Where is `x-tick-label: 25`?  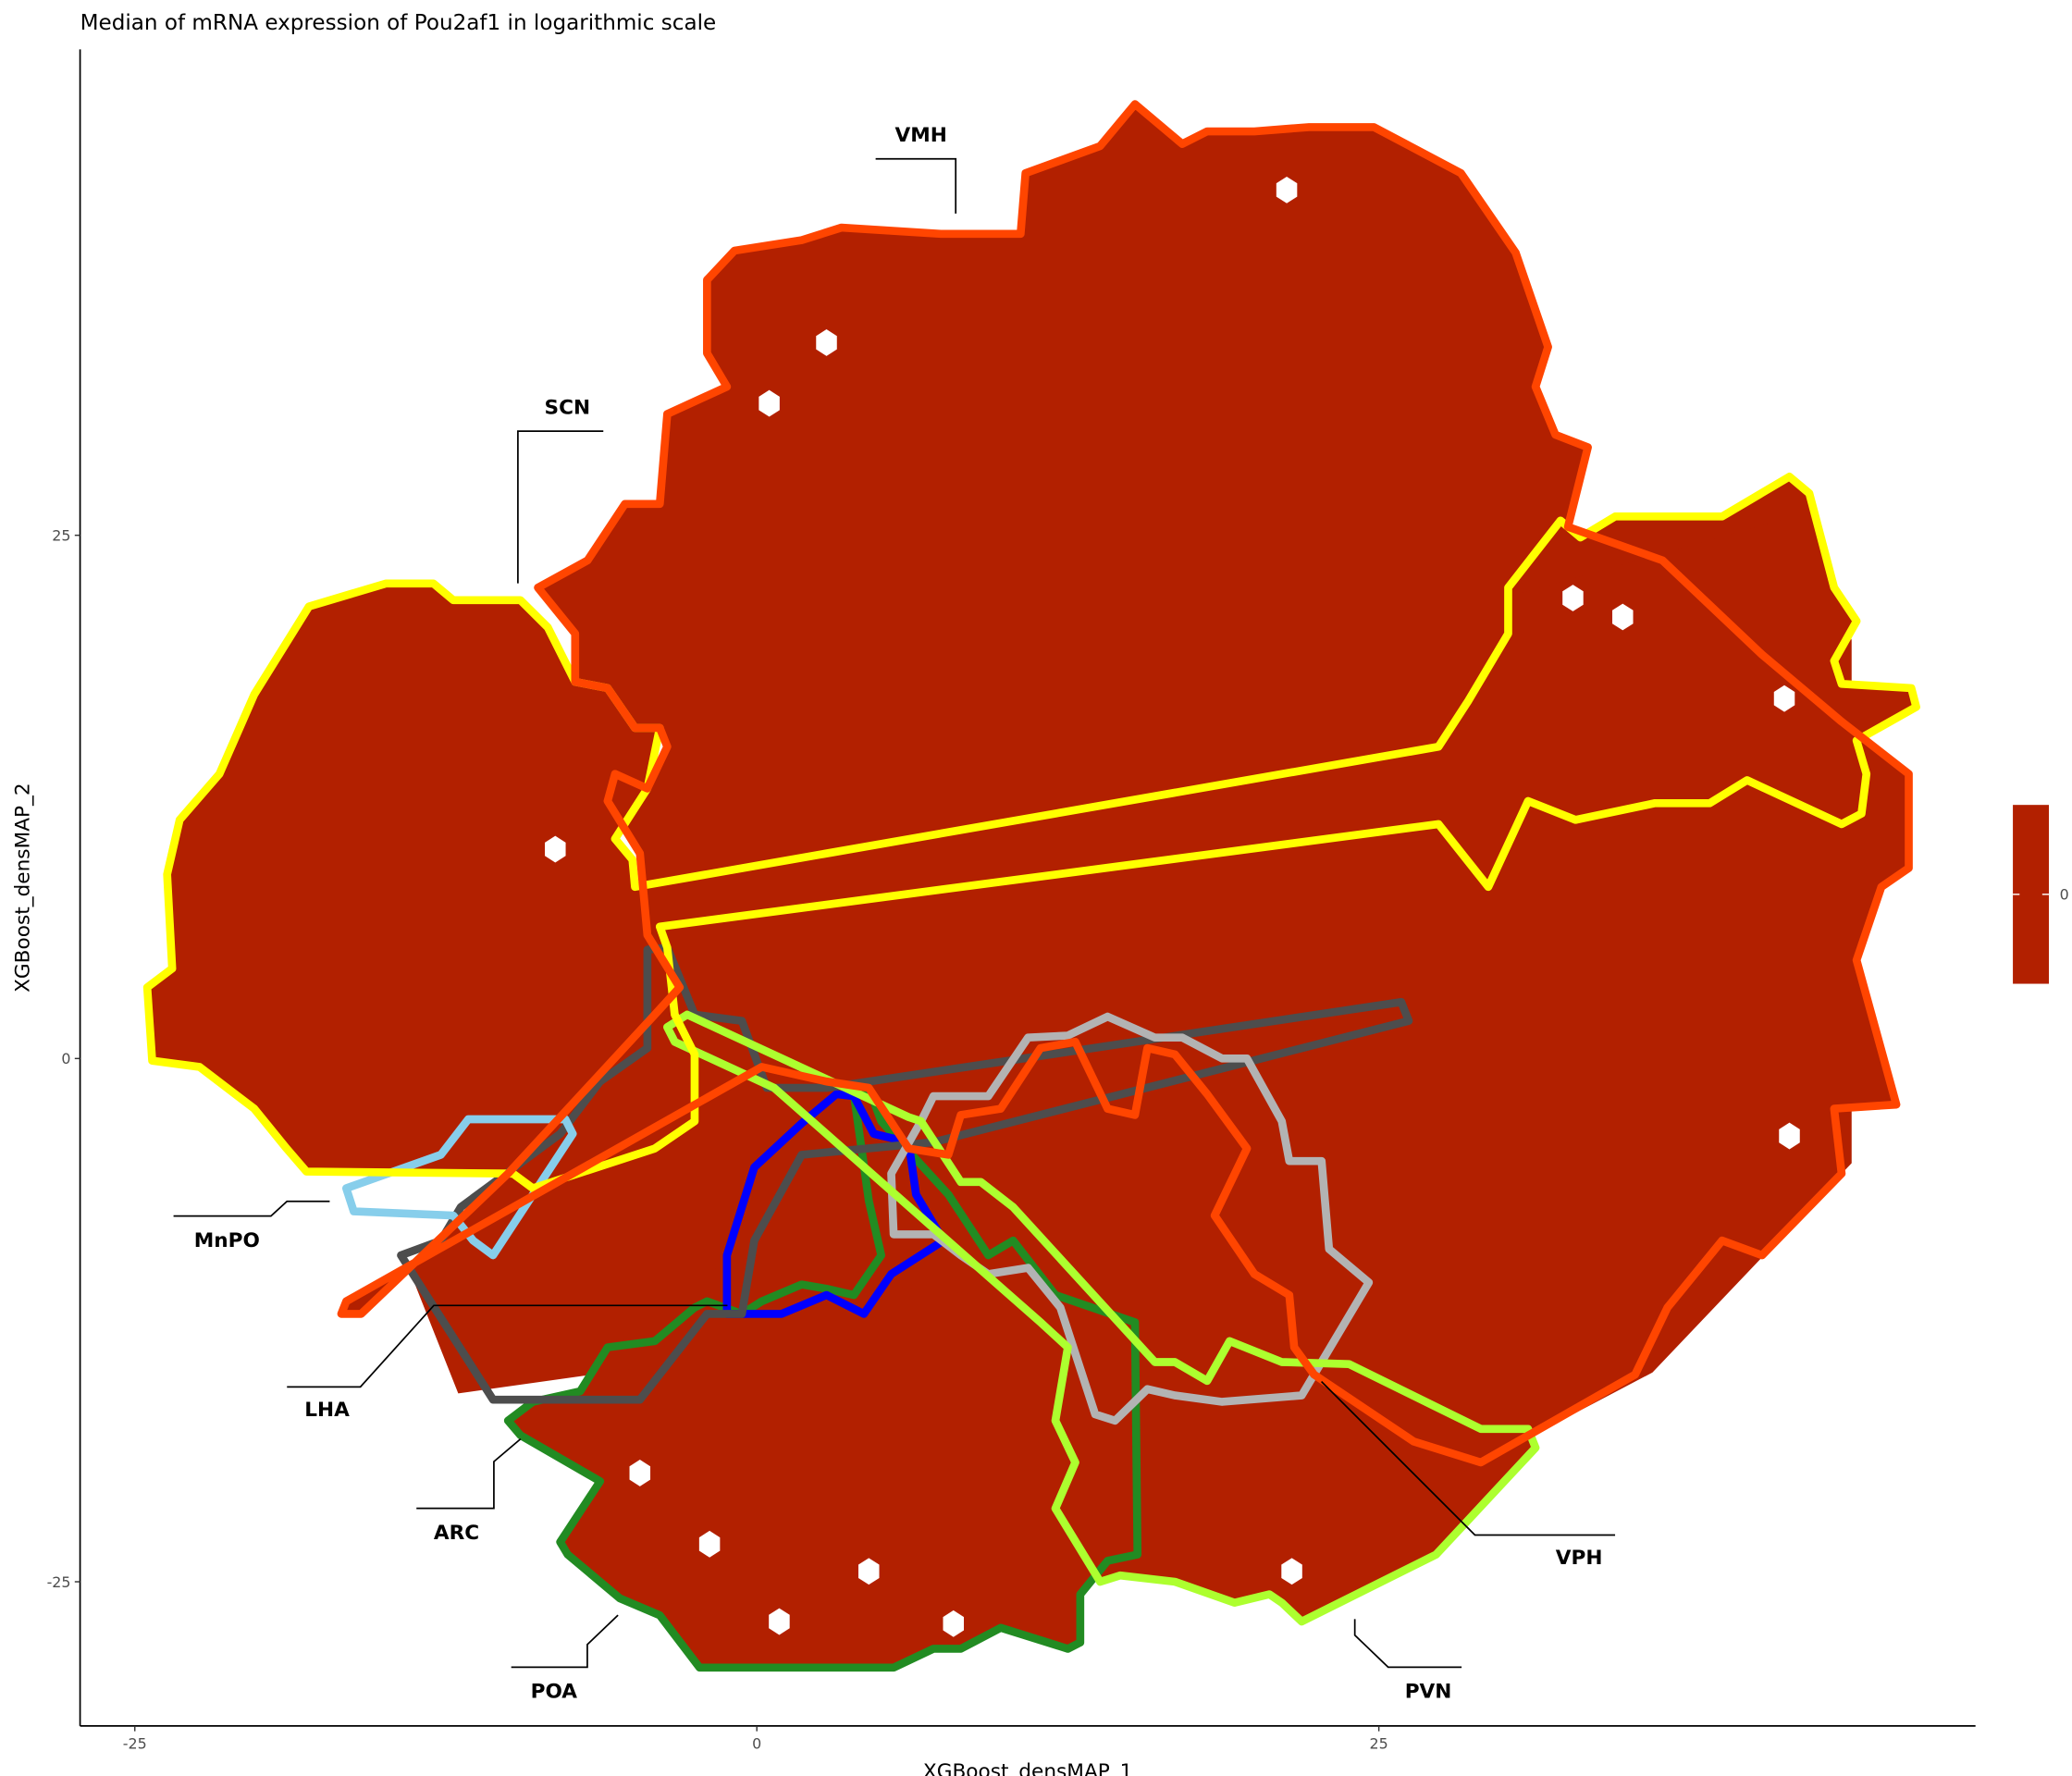
x-tick-label: 25 is located at coordinates (1379, 1743).